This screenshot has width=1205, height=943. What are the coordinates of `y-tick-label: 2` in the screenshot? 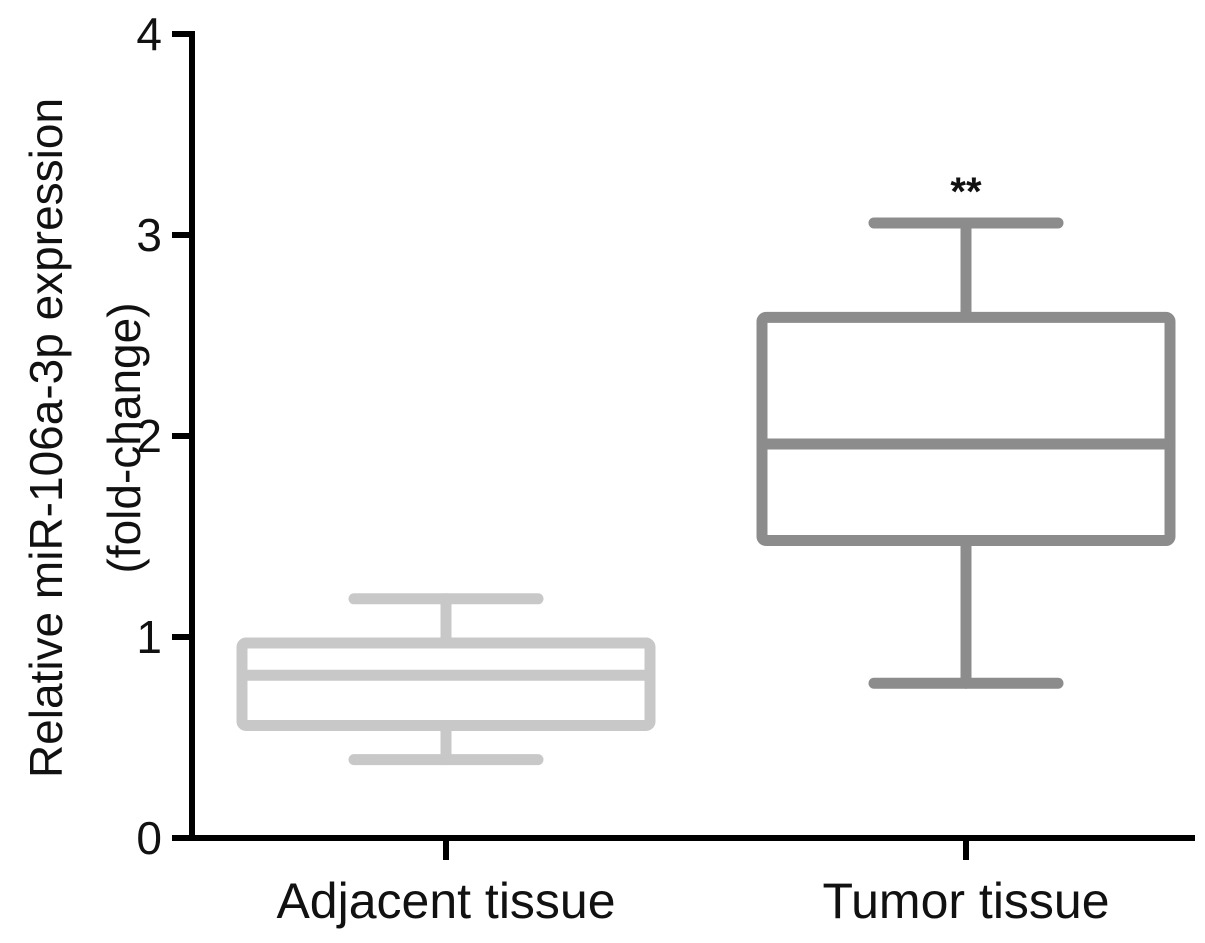 It's located at (149, 436).